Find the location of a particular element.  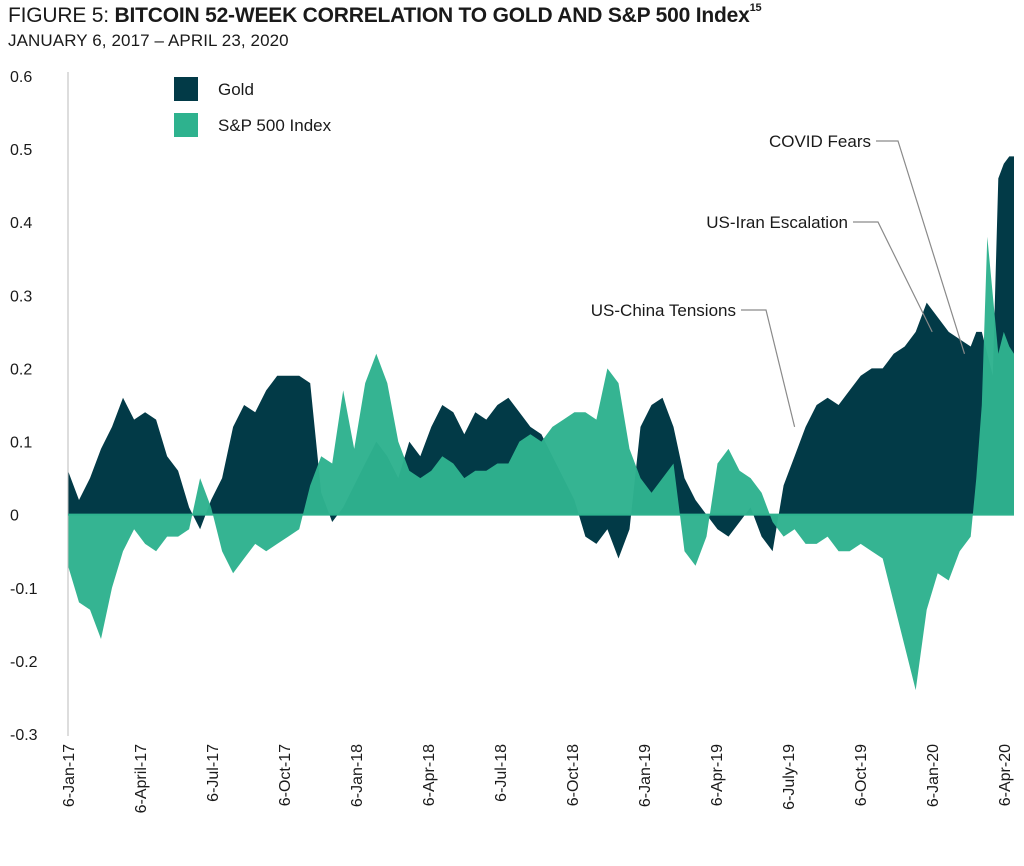

y-tick-label: 0.5 is located at coordinates (21, 150).